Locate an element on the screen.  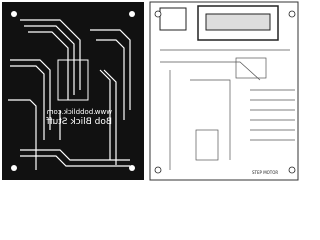
motor-label: STEP MOTOR is located at coordinates (265, 172).